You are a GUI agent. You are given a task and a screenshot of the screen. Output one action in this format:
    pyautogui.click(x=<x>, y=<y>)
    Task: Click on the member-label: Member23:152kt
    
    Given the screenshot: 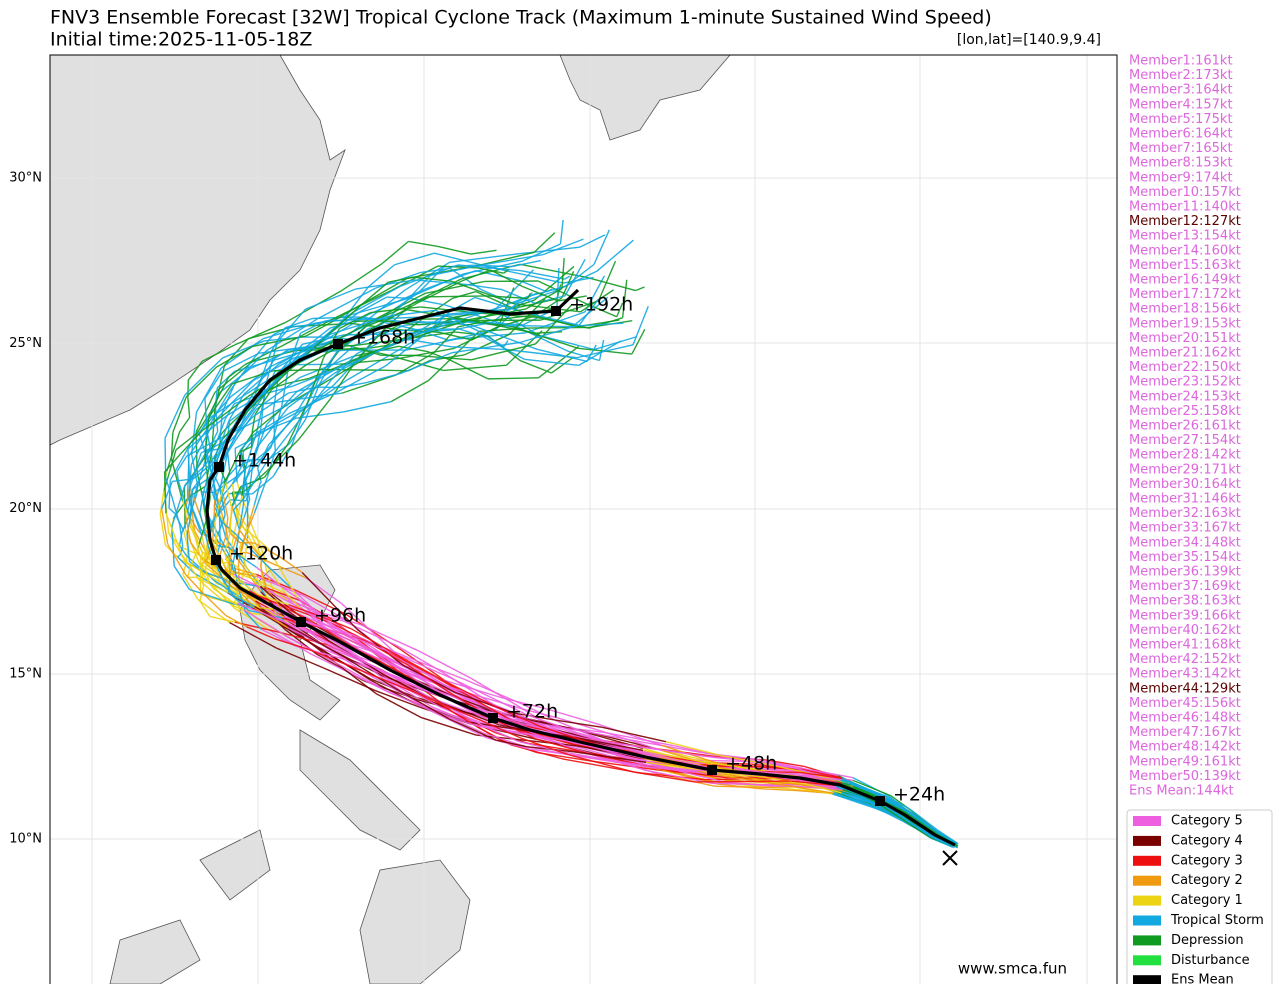 What is the action you would take?
    pyautogui.click(x=1185, y=382)
    